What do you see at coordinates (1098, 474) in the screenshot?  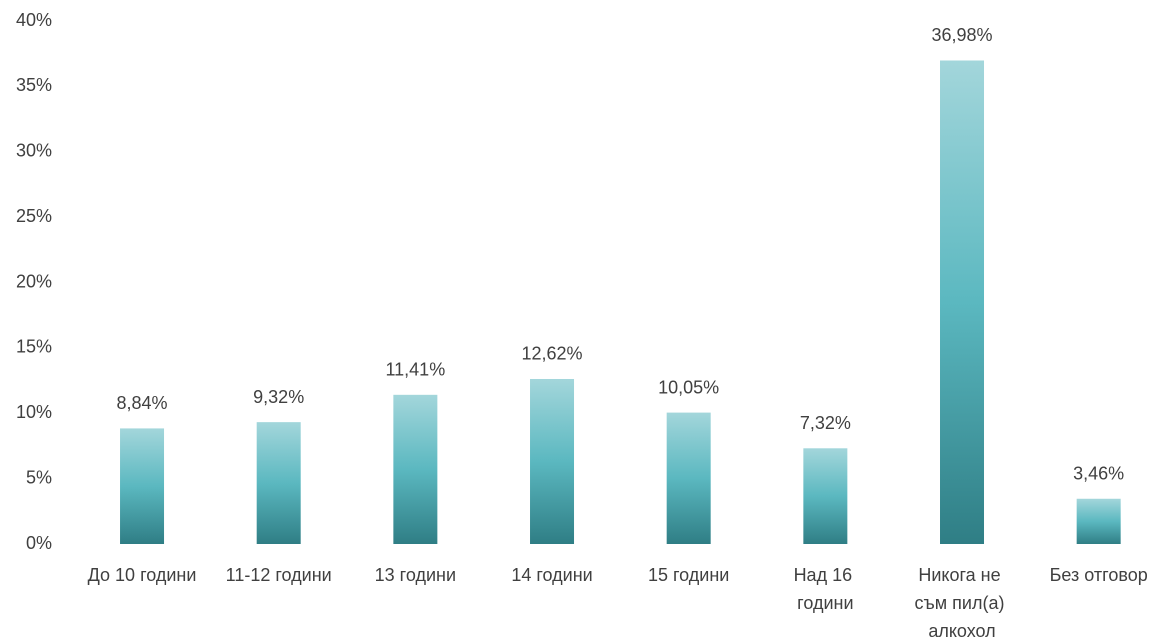 I see `data-label: 3,46%` at bounding box center [1098, 474].